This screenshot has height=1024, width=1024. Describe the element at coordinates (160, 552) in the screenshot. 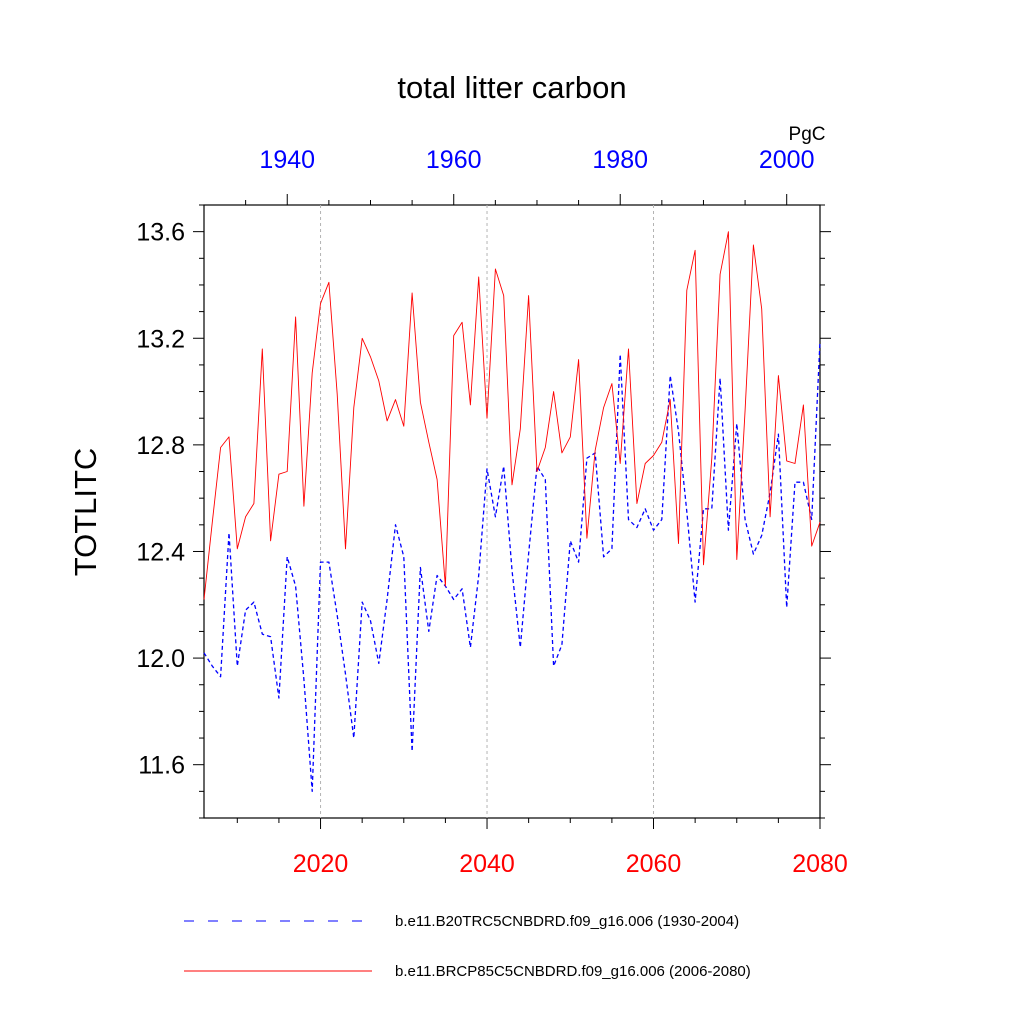

I see `y-tick-label: 12.4` at that location.